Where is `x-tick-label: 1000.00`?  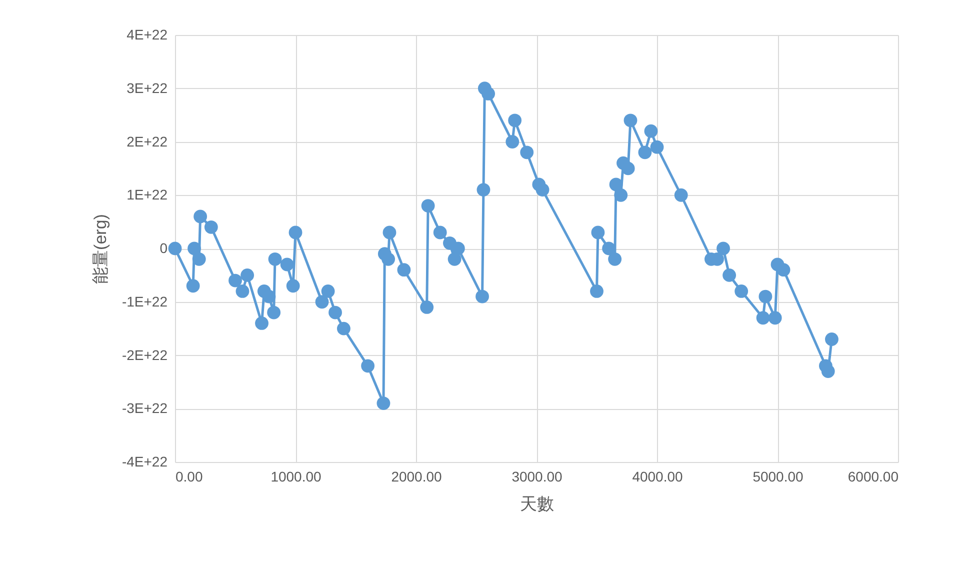
x-tick-label: 1000.00 is located at coordinates (296, 476).